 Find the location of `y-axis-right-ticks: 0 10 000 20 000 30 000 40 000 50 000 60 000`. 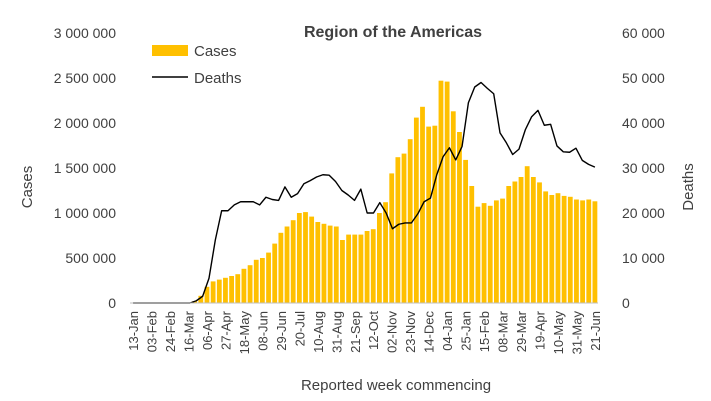

y-axis-right-ticks: 0 10 000 20 000 30 000 40 000 50 000 60 000 is located at coordinates (643, 168).